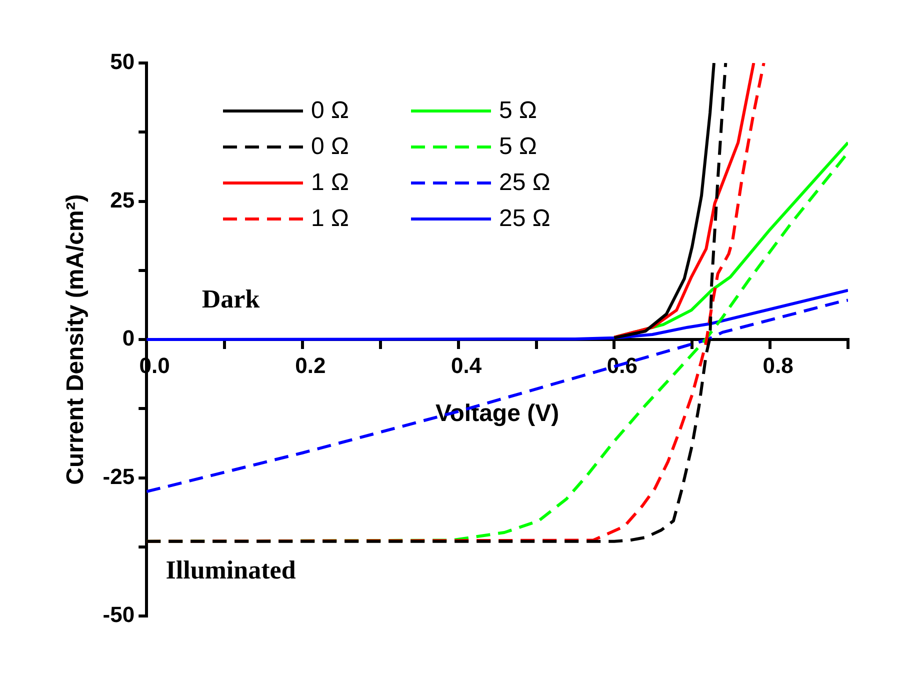  What do you see at coordinates (122, 199) in the screenshot?
I see `y-tick-label: 25` at bounding box center [122, 199].